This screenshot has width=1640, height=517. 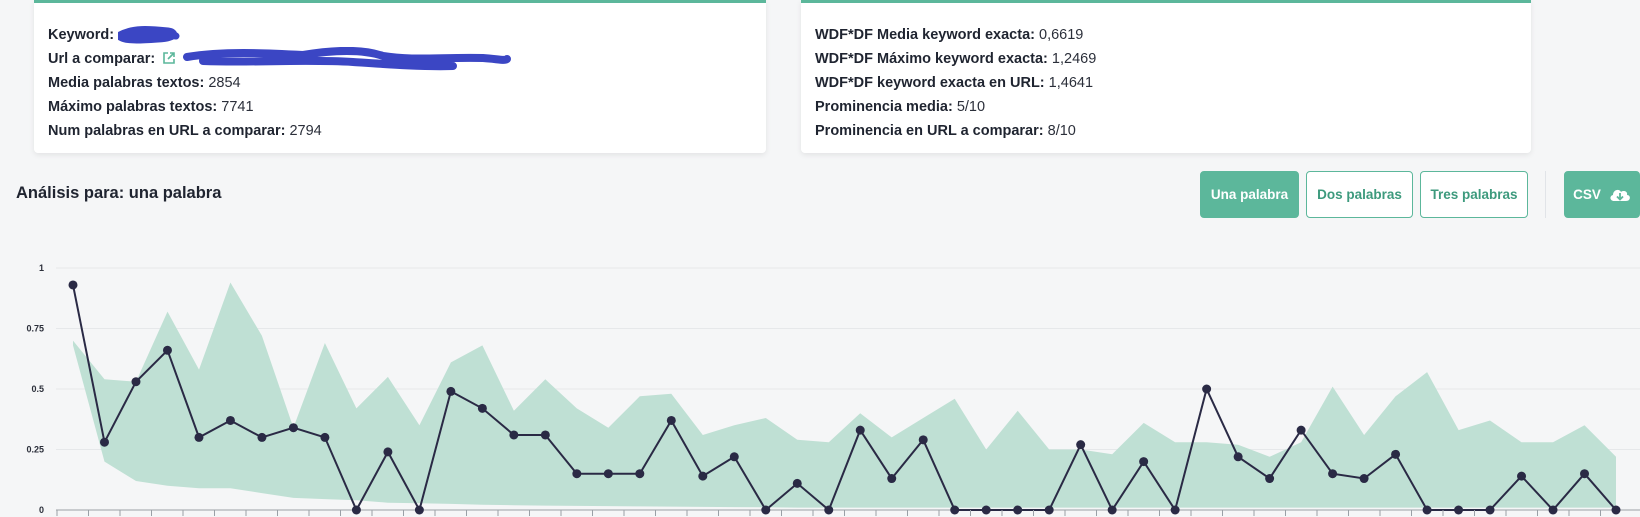 I want to click on prominencia-url-value: 8/10, so click(x=1061, y=131).